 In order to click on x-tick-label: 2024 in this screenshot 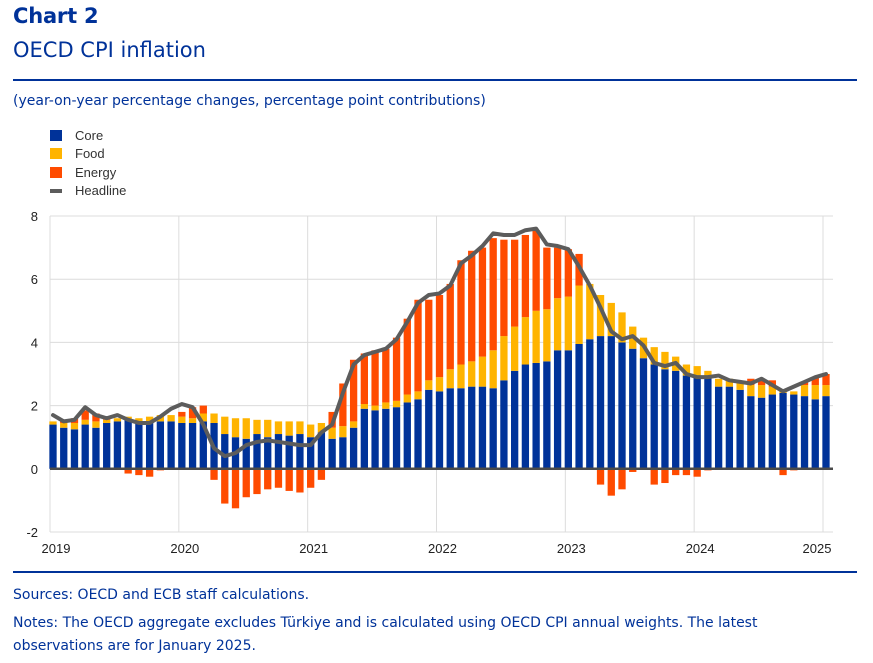, I will do `click(700, 548)`.